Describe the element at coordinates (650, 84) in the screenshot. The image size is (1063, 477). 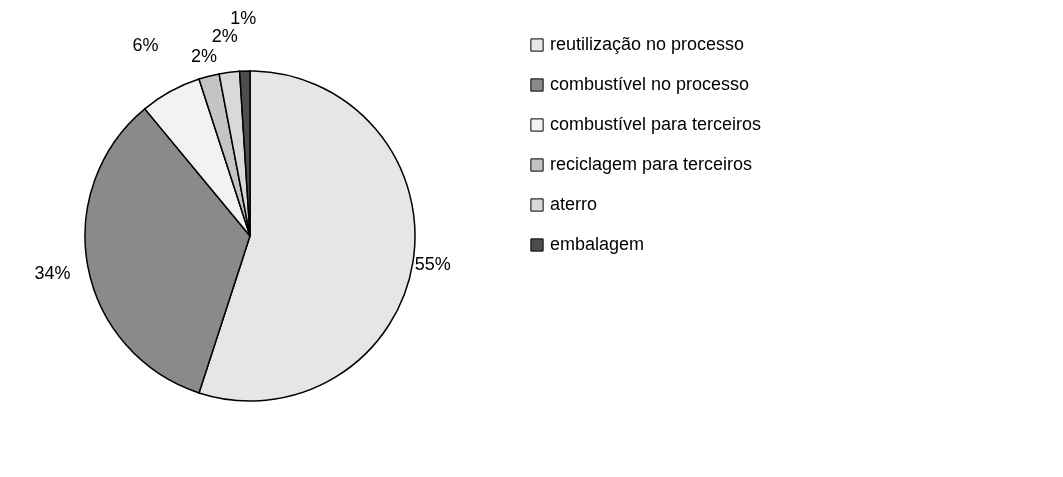
I see `legend-label: combustível no processo` at that location.